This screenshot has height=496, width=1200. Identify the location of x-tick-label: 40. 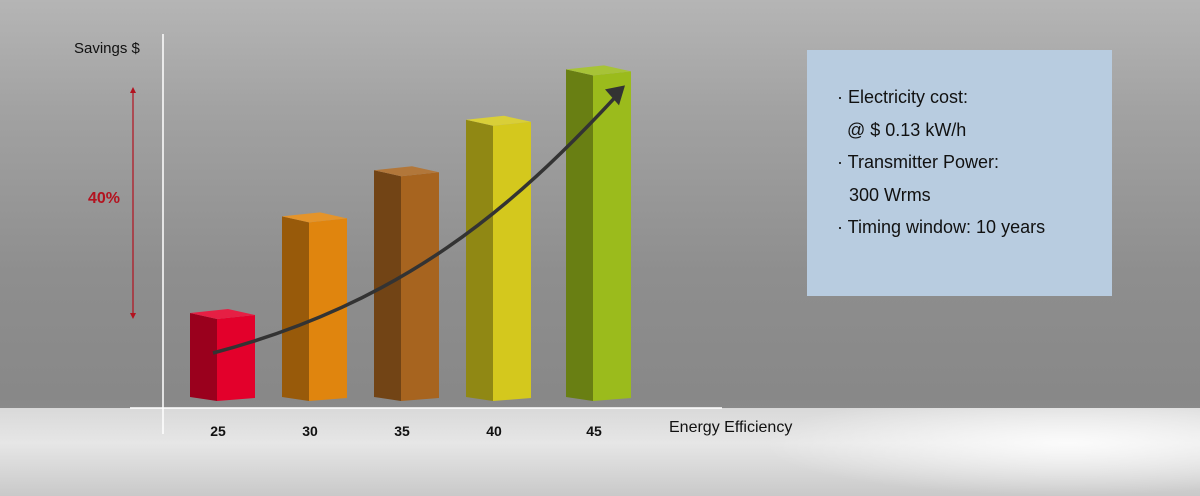
(494, 431).